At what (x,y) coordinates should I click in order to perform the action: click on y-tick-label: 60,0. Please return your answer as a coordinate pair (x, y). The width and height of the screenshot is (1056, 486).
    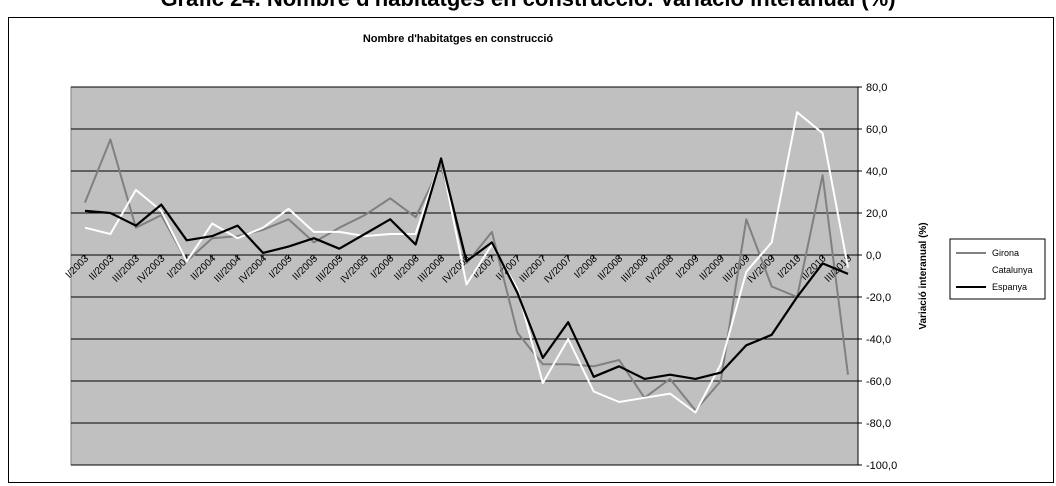
    Looking at the image, I should click on (876, 130).